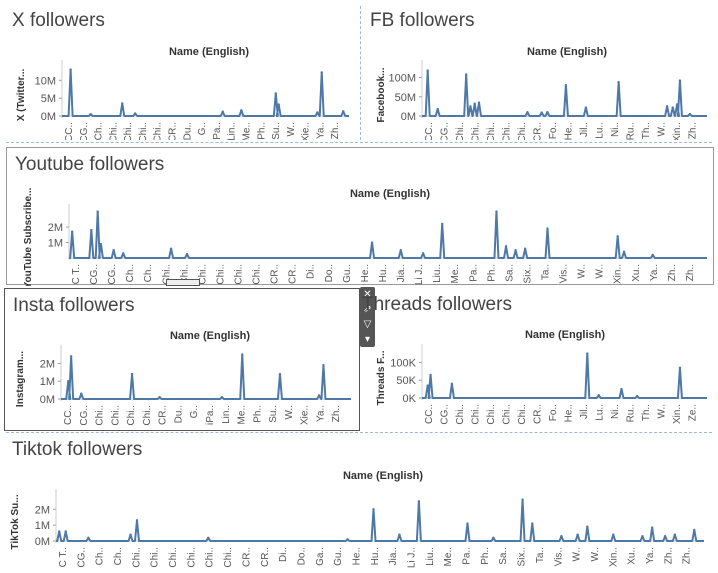 The width and height of the screenshot is (718, 573). I want to click on x-tick-label: Th.., so click(646, 412).